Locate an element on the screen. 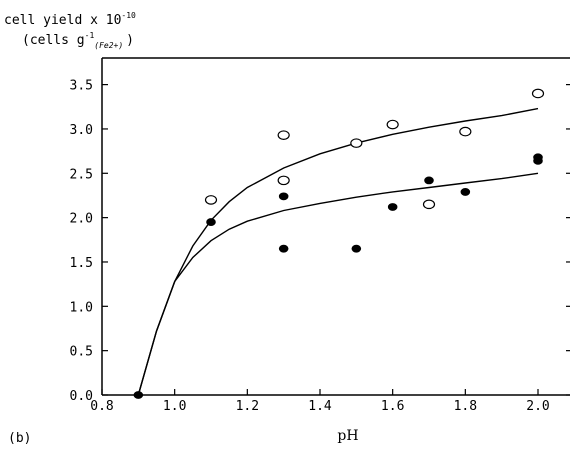 This screenshot has width=573, height=452. y-axis-units: (cells g-1(Fe2+)) is located at coordinates (78, 40).